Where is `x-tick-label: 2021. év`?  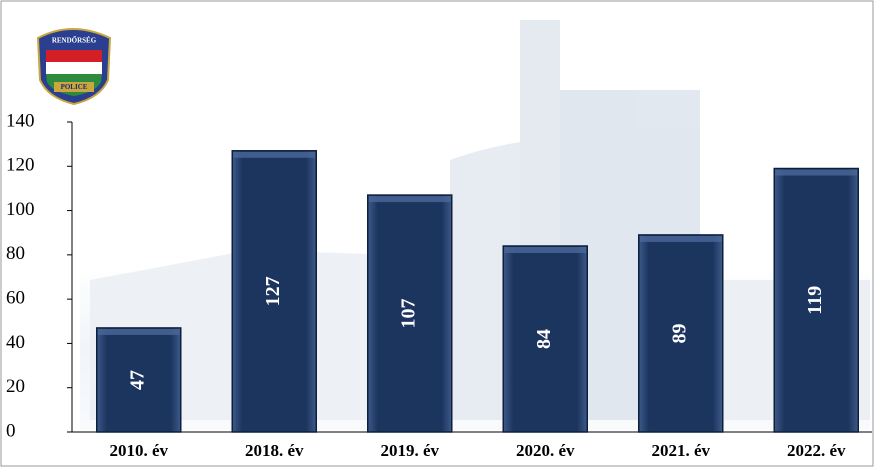 x-tick-label: 2021. év is located at coordinates (680, 450).